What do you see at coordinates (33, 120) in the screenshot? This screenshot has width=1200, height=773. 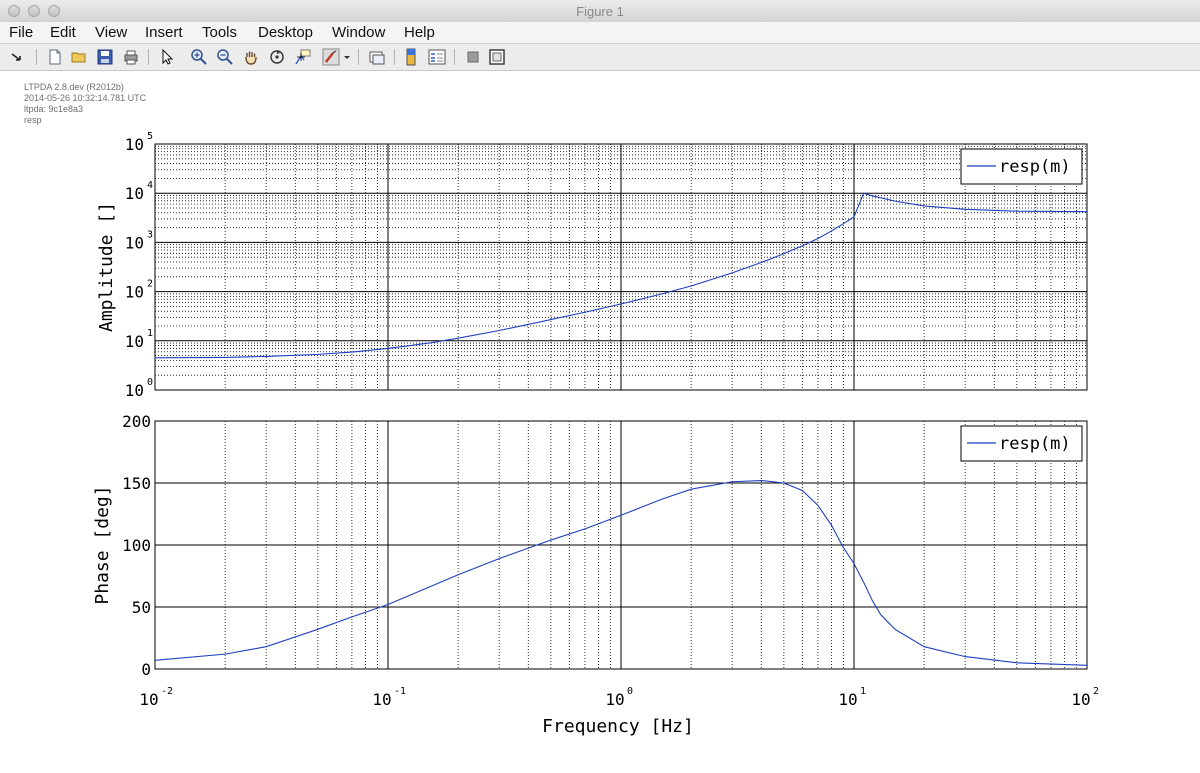 I see `annotation-object: resp` at bounding box center [33, 120].